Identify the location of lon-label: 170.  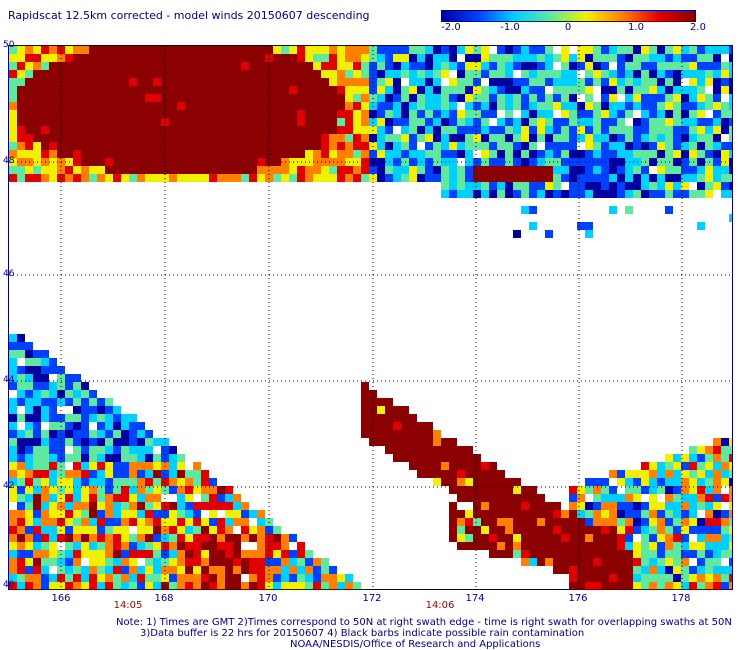
(268, 598).